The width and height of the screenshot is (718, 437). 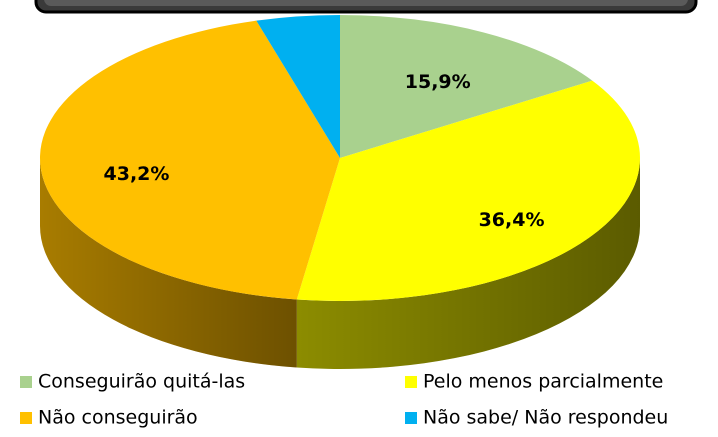 I want to click on legend-label: Não sabe/ Não respondeu, so click(x=545, y=418).